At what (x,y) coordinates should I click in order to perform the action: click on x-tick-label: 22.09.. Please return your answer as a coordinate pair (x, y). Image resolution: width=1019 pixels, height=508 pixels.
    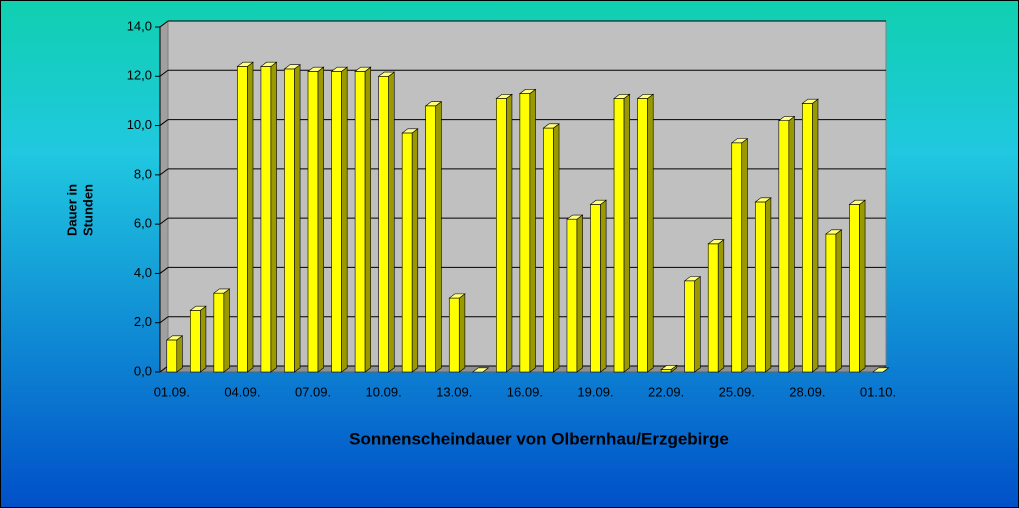
    Looking at the image, I should click on (666, 391).